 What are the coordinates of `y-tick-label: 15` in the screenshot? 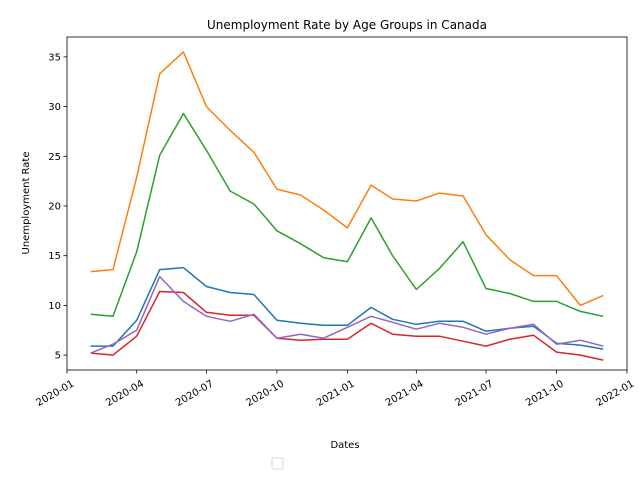 It's located at (54, 256).